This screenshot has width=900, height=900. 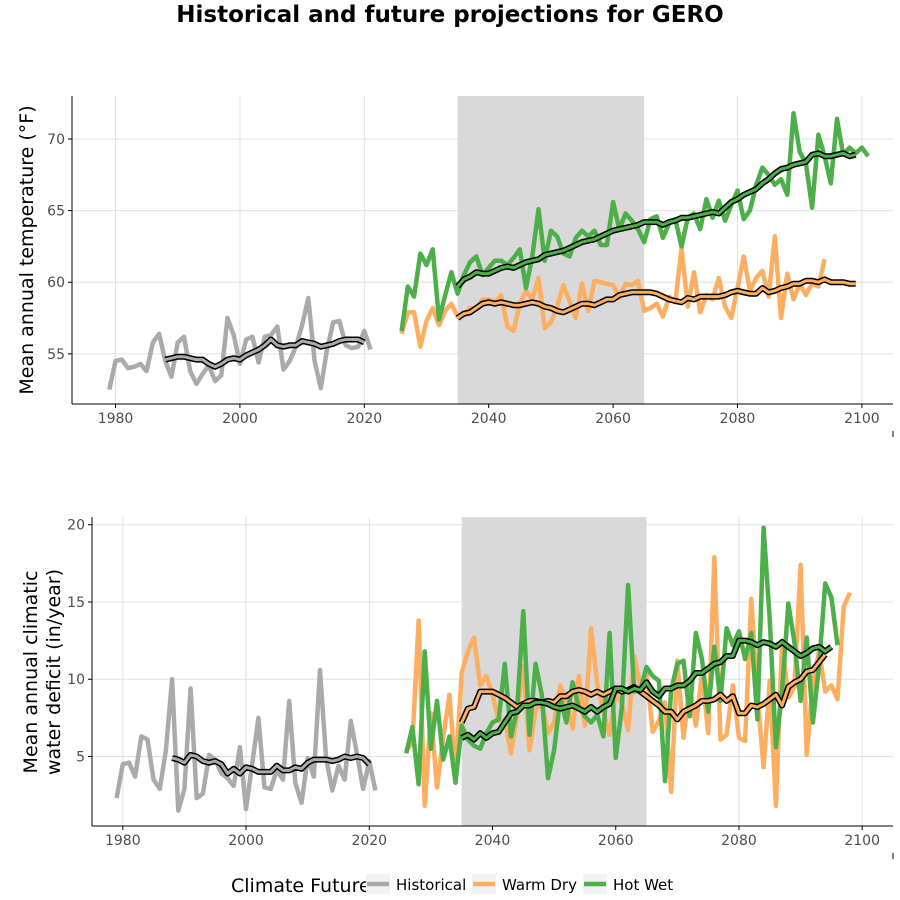 What do you see at coordinates (76, 526) in the screenshot?
I see `y-tick-label: 20` at bounding box center [76, 526].